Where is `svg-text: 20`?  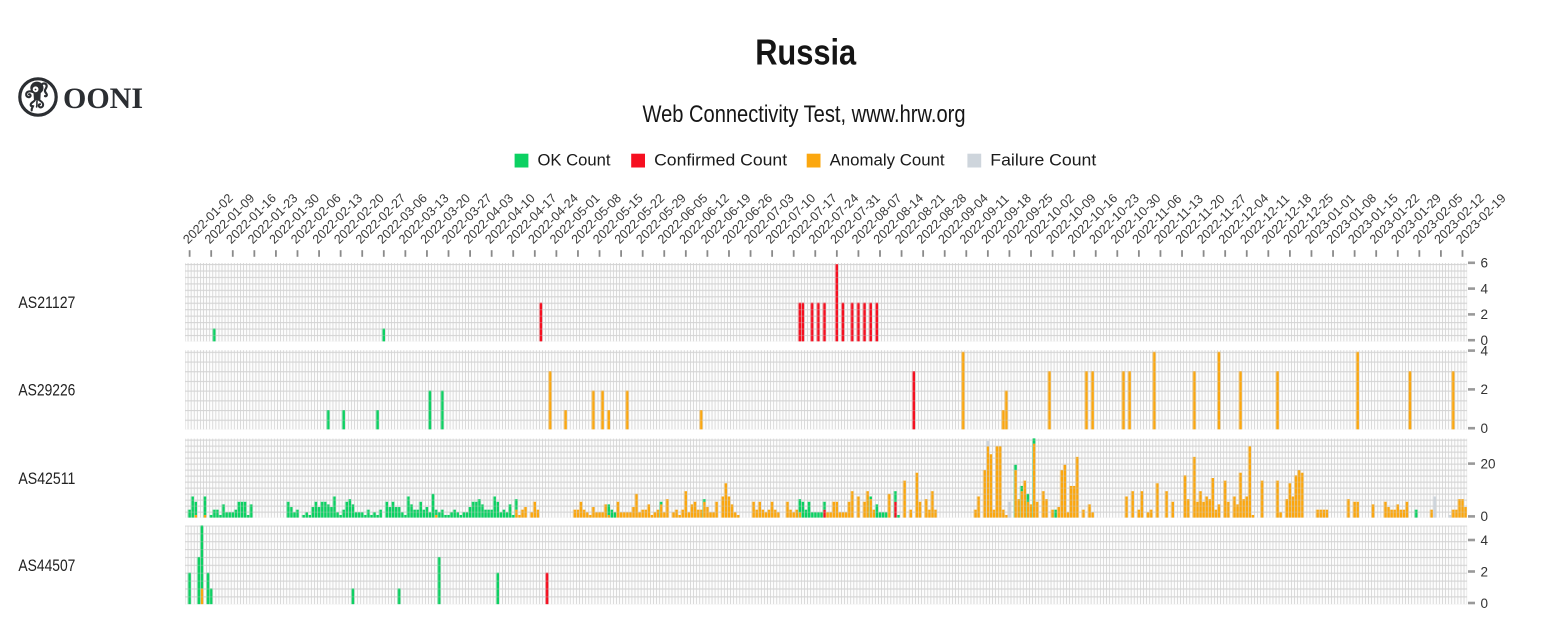 svg-text: 20 is located at coordinates (1488, 463).